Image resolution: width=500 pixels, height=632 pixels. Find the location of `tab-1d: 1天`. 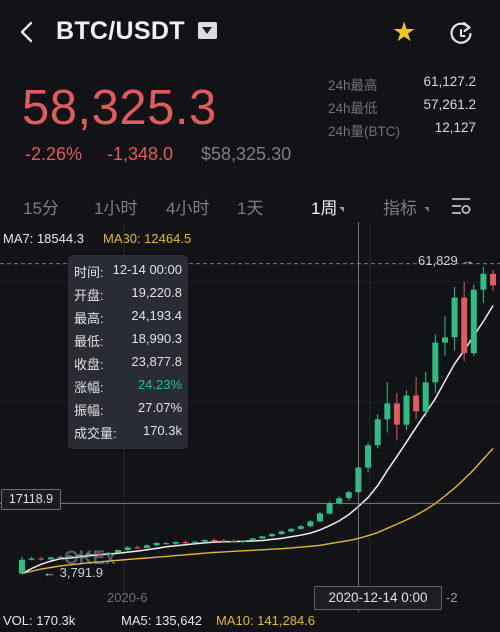

tab-1d: 1天 is located at coordinates (250, 208).